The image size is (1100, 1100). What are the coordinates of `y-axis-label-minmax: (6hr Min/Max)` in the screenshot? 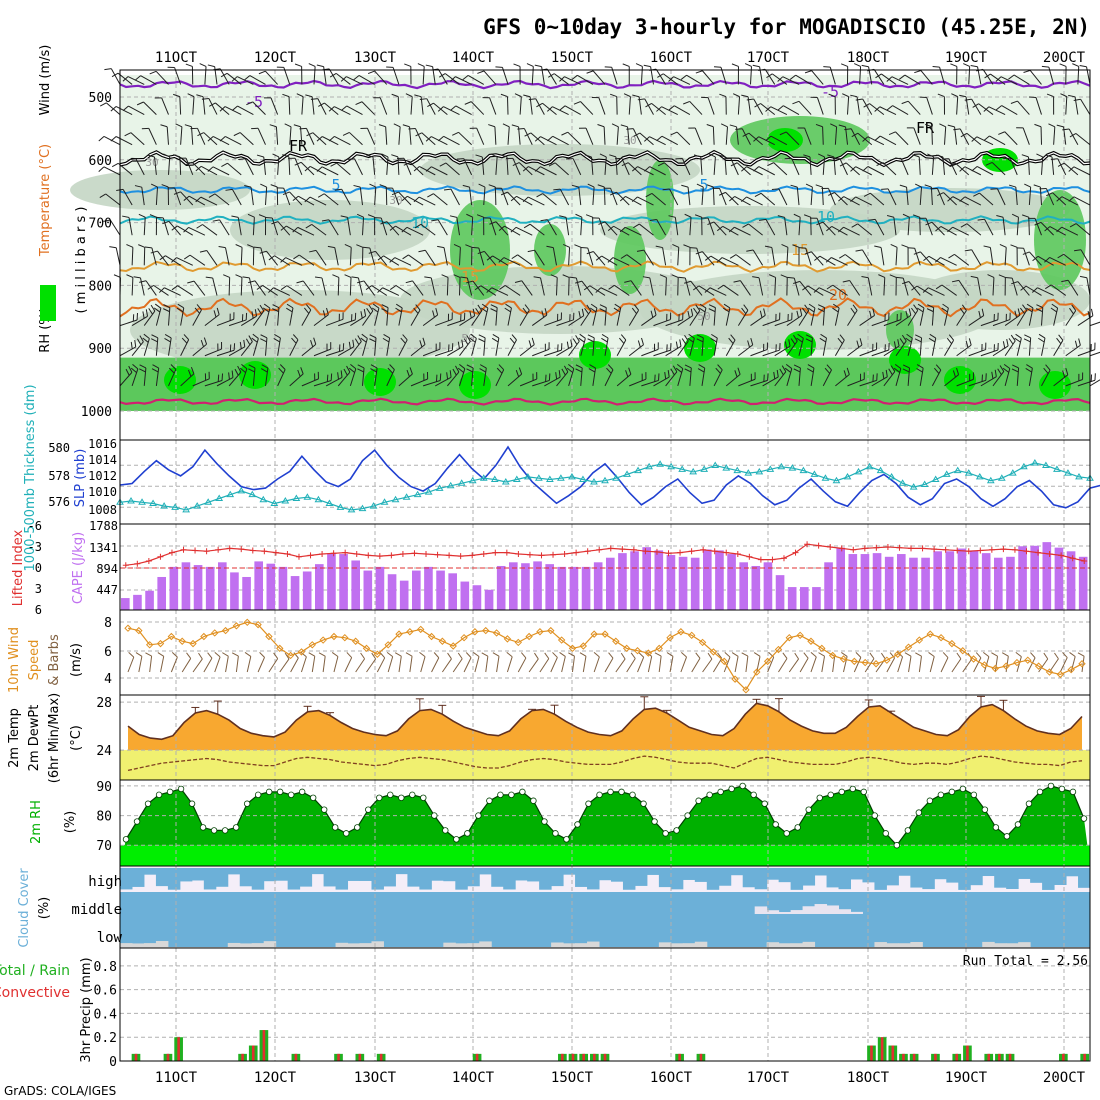 It's located at (54, 738).